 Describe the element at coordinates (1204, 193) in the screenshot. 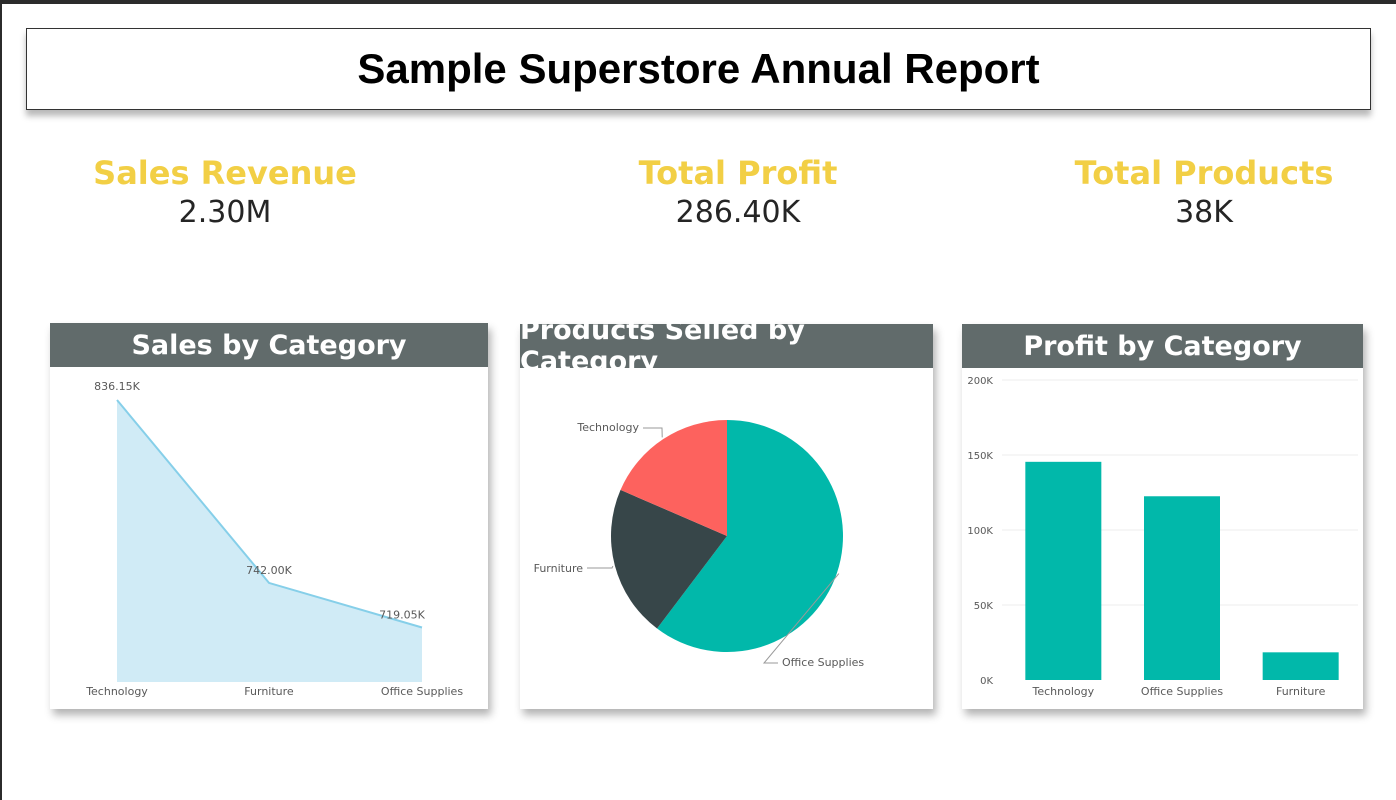

I see `kpi-total-products: Total Products 38K` at that location.